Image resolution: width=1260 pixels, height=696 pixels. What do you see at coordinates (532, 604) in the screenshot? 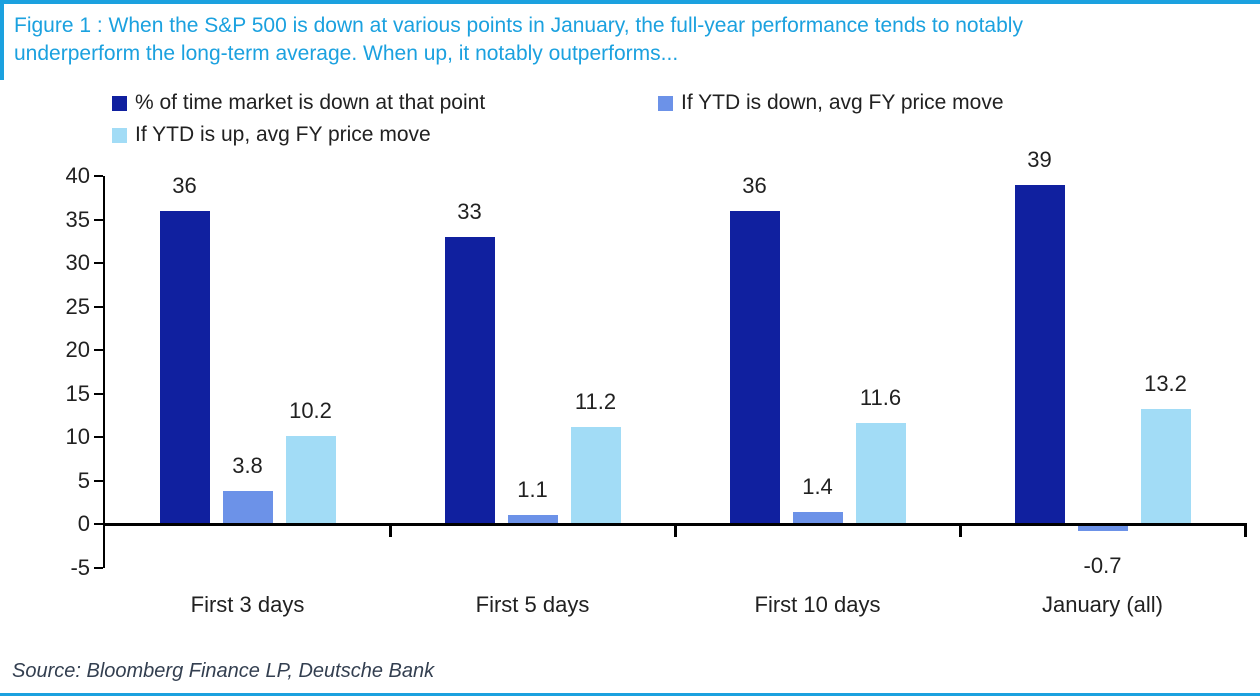
I see `category-label-first-5-days: First 5 days` at bounding box center [532, 604].